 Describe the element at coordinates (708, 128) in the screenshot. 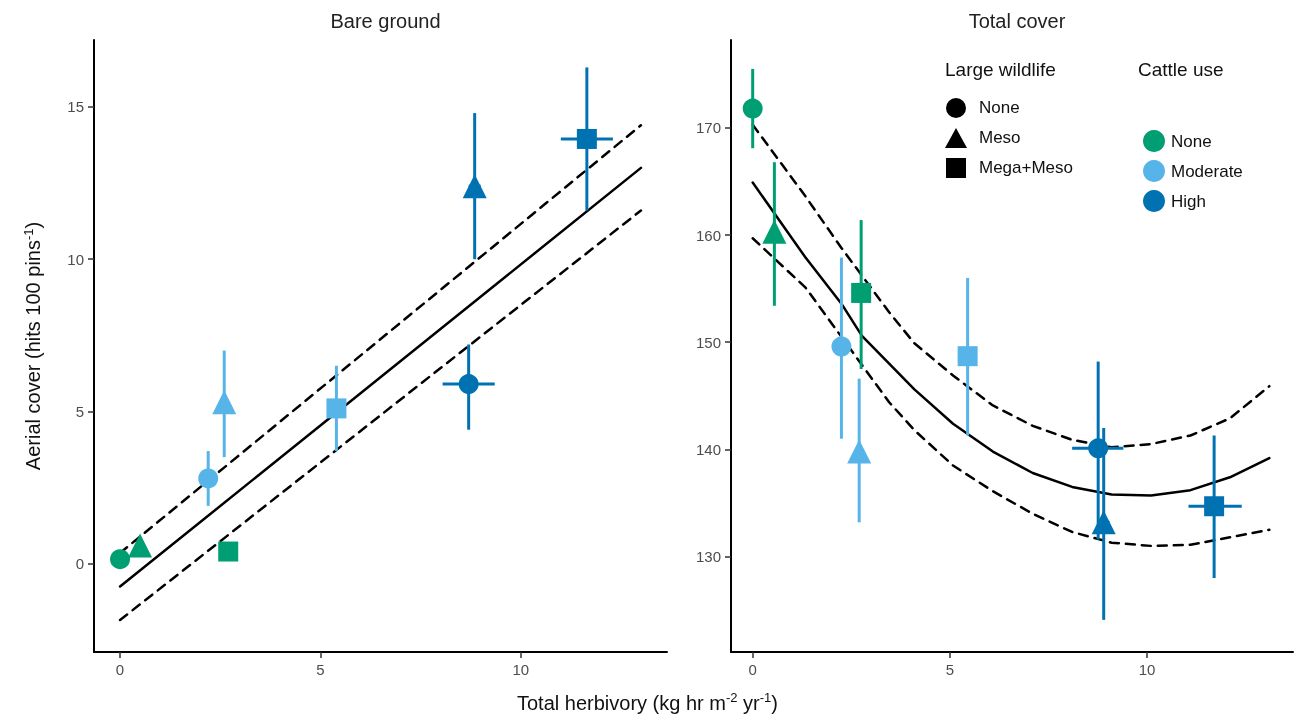

I see `y-tick-label: 170` at that location.